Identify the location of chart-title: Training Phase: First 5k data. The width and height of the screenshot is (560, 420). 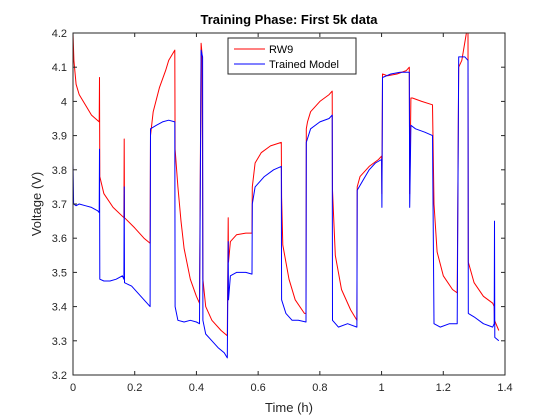
(290, 19).